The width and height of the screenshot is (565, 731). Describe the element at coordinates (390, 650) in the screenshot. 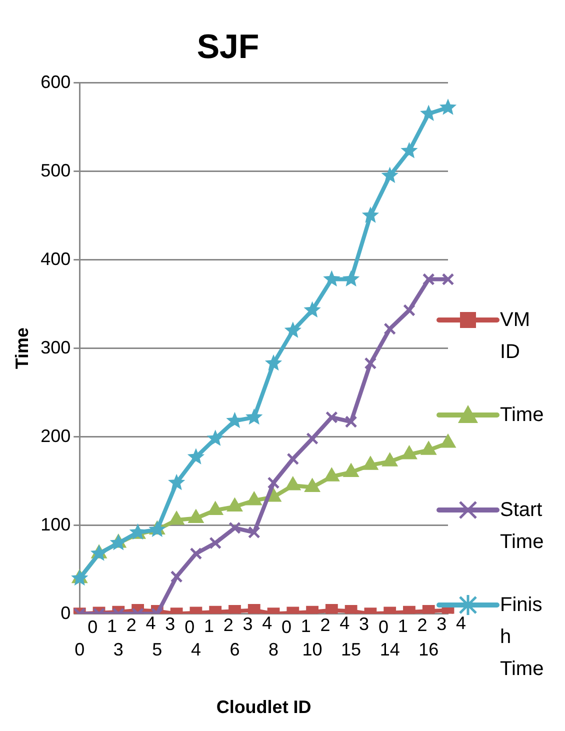

I see `x-tick-label: 14` at that location.